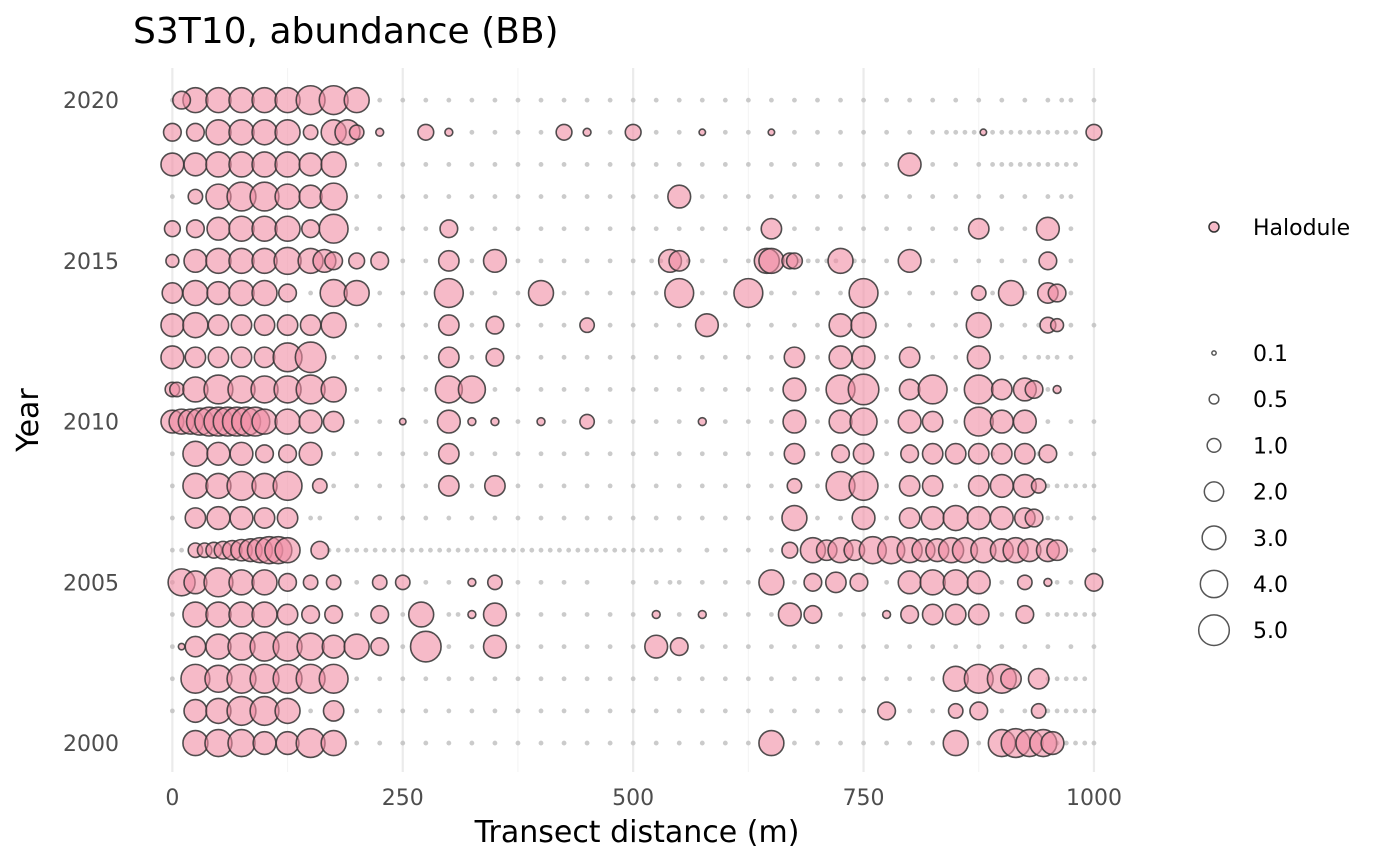 The height and width of the screenshot is (866, 1400). I want to click on y-tick-label: 2010, so click(91, 423).